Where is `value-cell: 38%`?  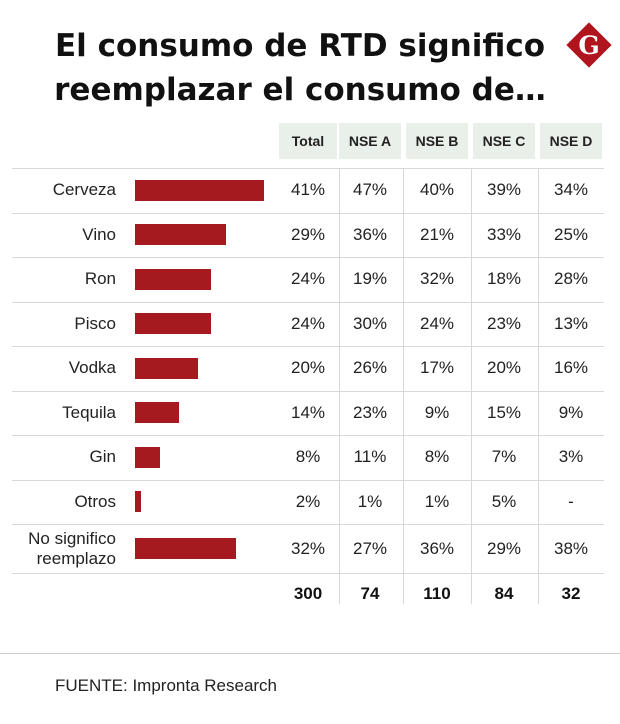 value-cell: 38% is located at coordinates (571, 548).